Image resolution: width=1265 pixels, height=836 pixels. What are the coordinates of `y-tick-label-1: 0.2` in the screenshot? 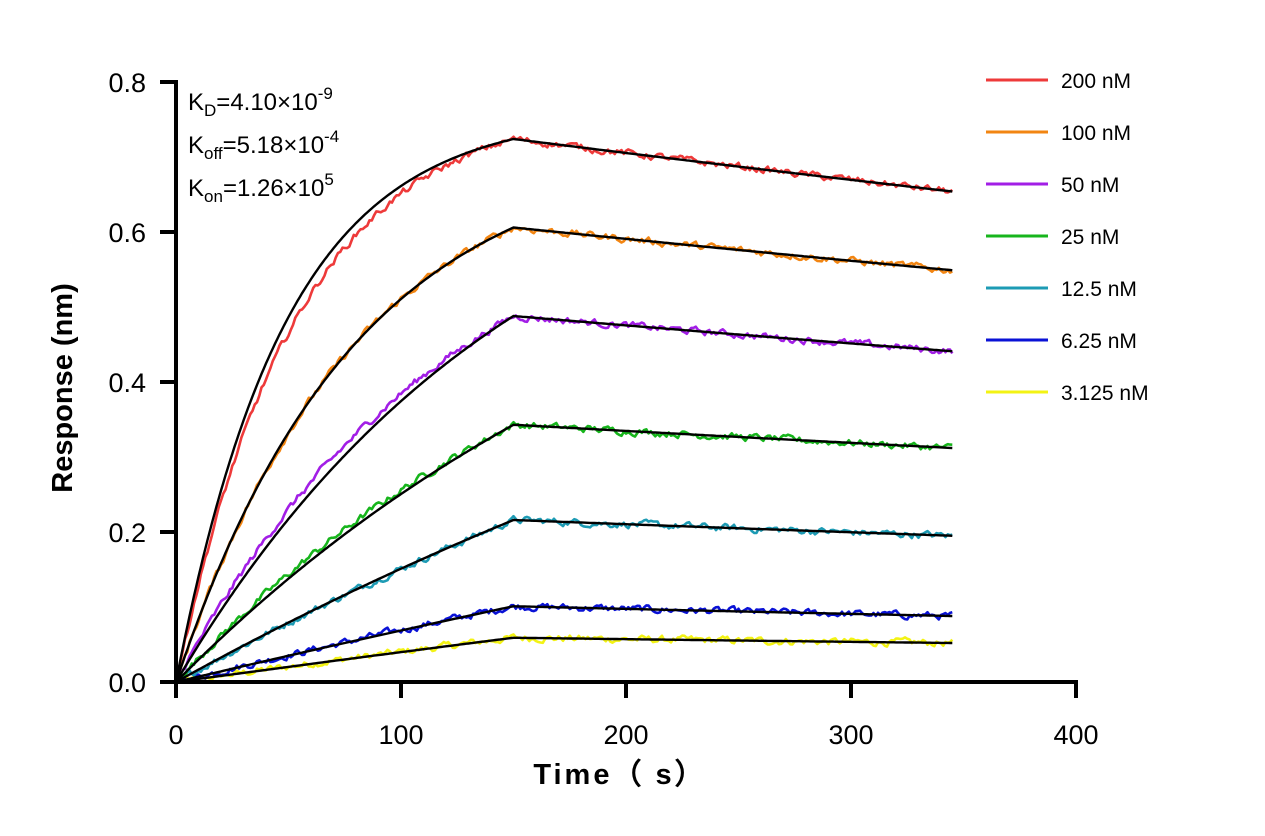 It's located at (127, 533).